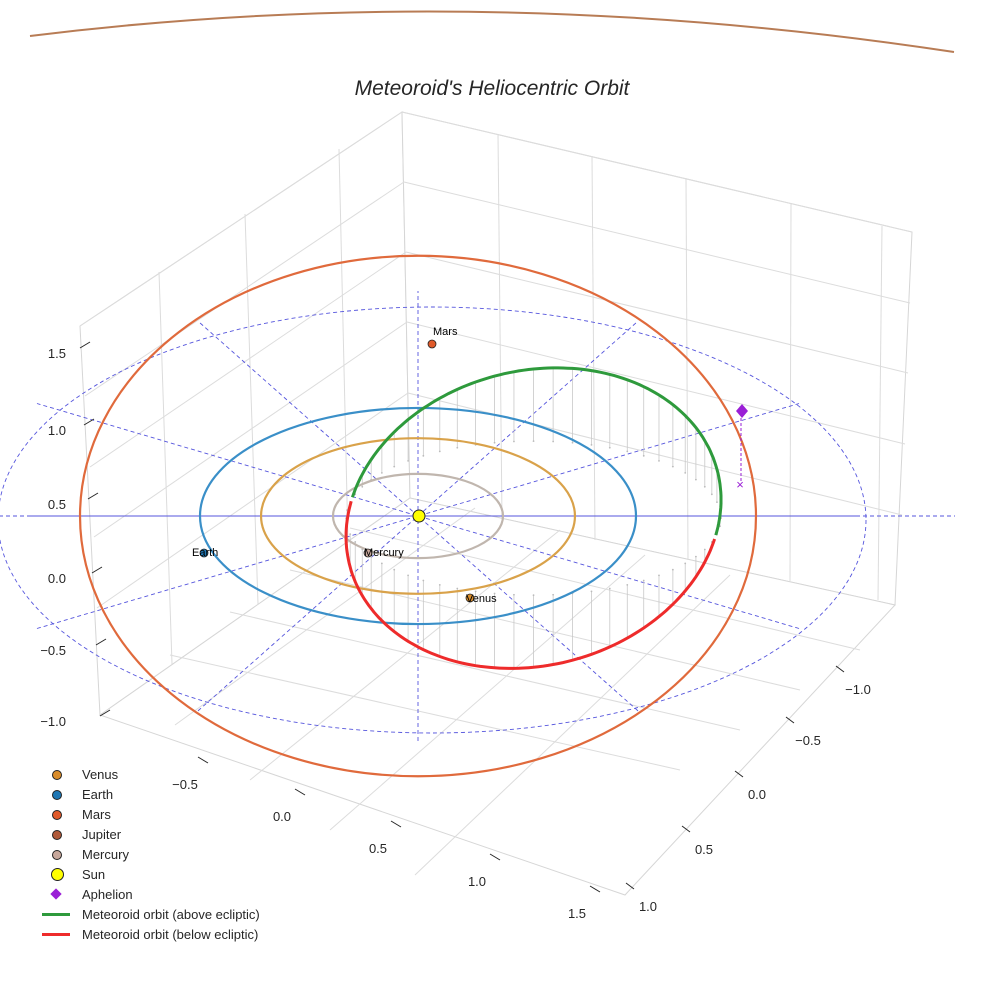 This screenshot has width=984, height=984. I want to click on planet-marker-earth, so click(204, 553).